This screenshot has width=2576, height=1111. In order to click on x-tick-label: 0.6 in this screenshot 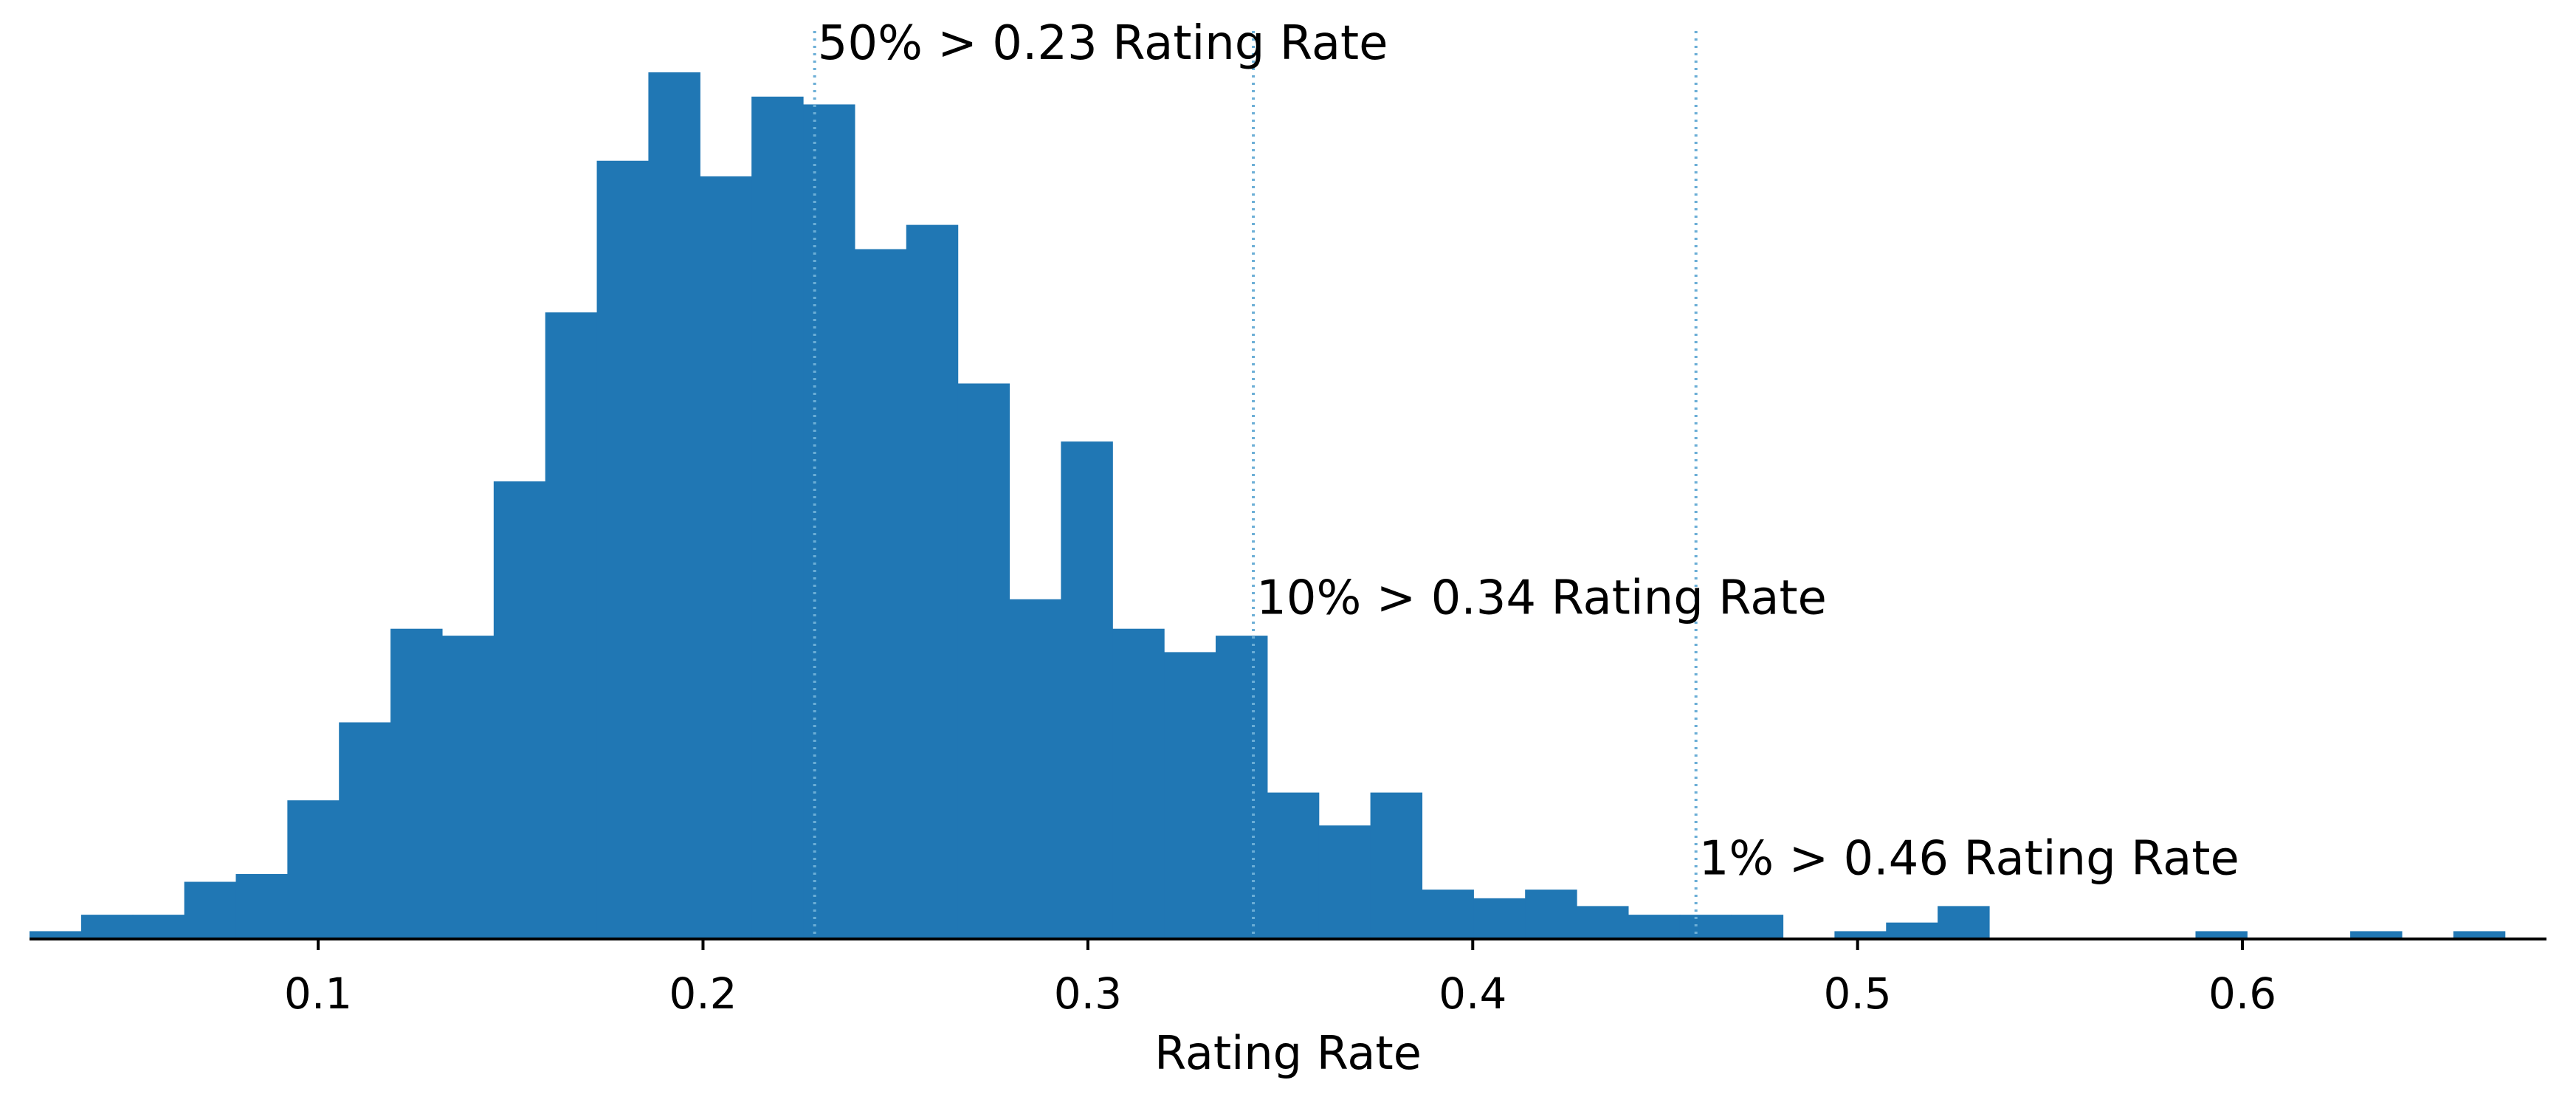, I will do `click(2242, 994)`.